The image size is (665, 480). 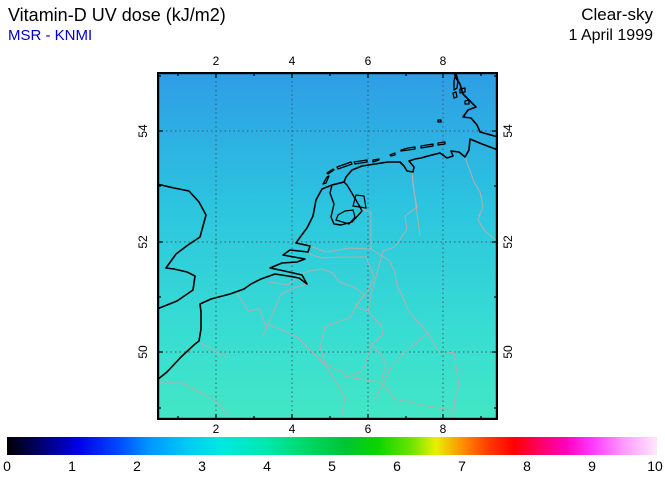 I want to click on ijsselmeer-outline, so click(x=346, y=203).